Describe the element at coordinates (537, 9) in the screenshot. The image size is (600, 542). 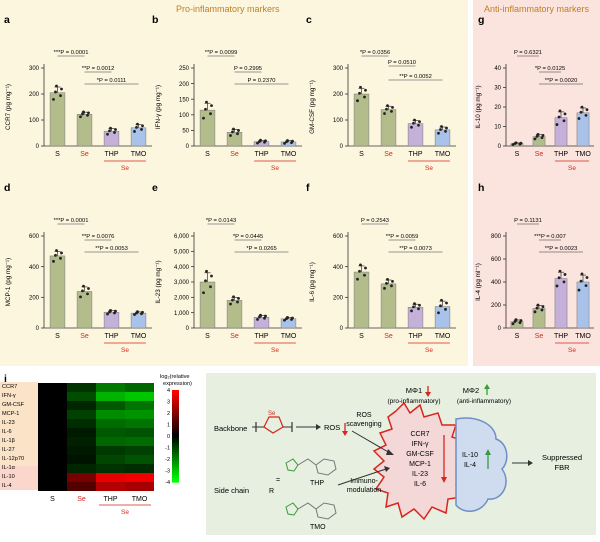
I see `anti-inflammatory-header: Anti-inflammatory markers` at that location.